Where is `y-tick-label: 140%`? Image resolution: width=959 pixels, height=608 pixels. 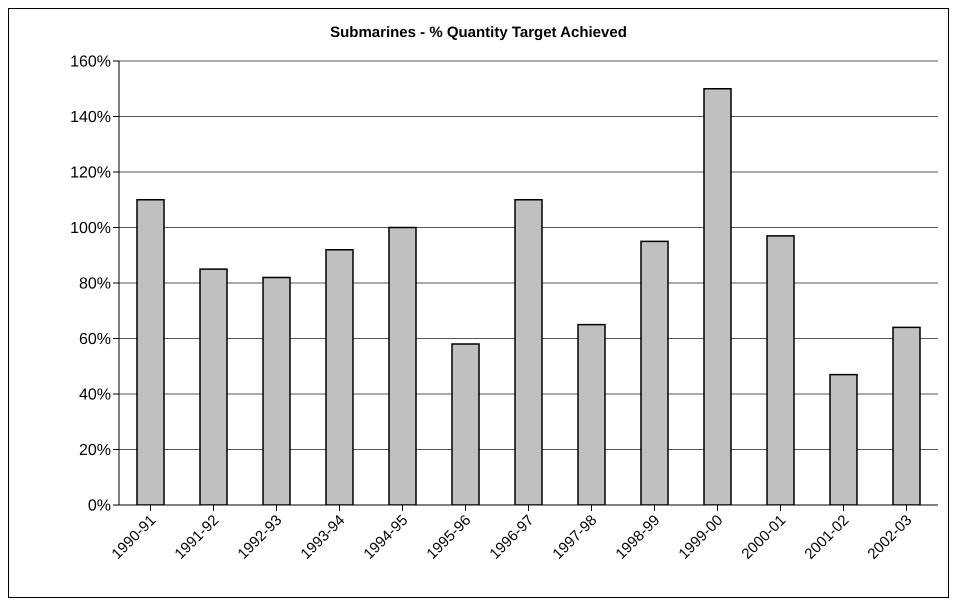
y-tick-label: 140% is located at coordinates (90, 117).